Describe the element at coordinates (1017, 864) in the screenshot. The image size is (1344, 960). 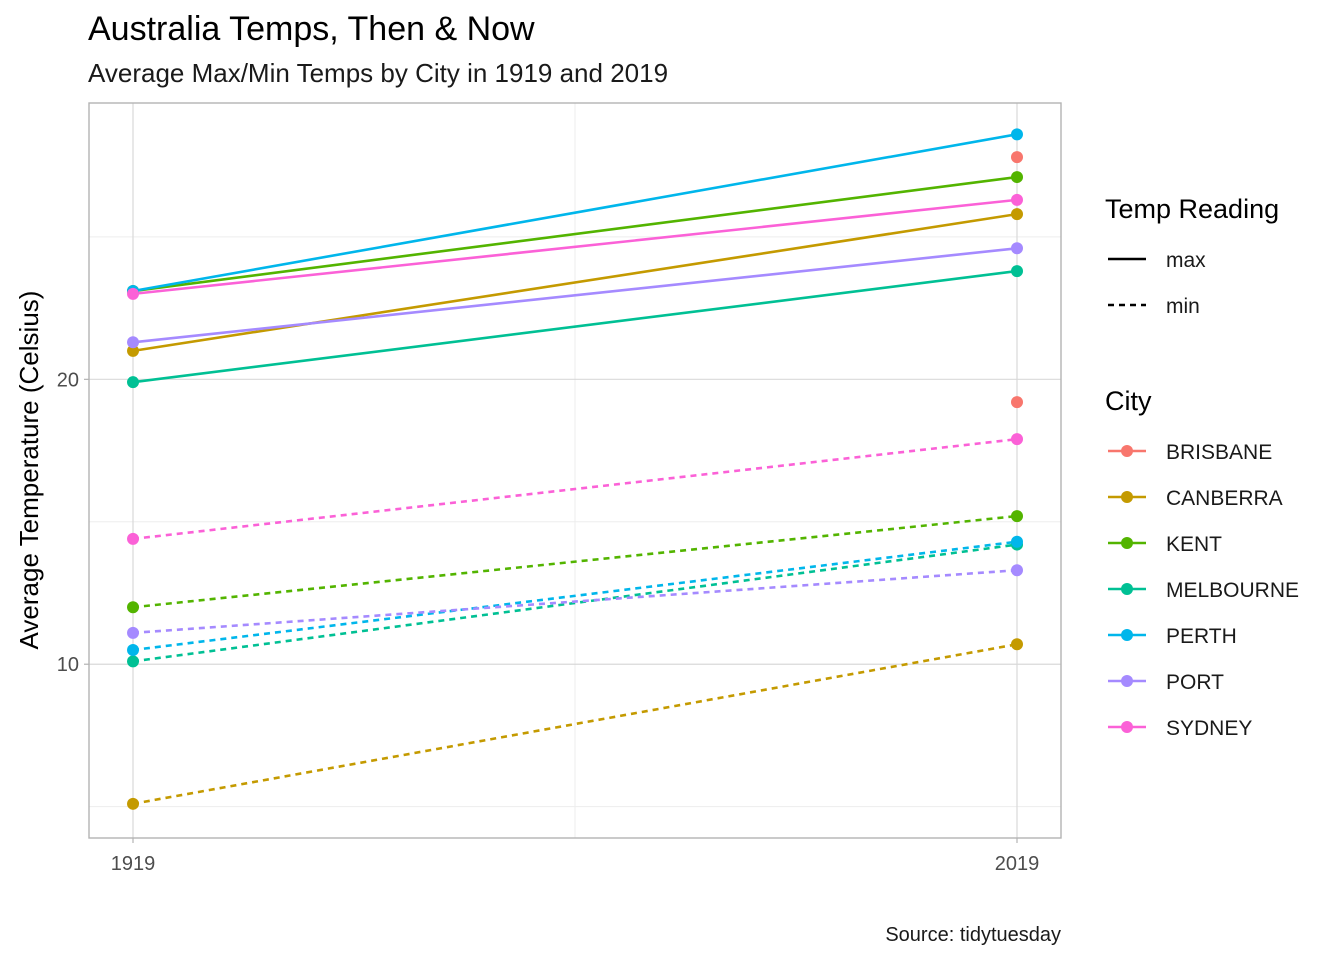
I see `x-tick-label: 2019` at that location.